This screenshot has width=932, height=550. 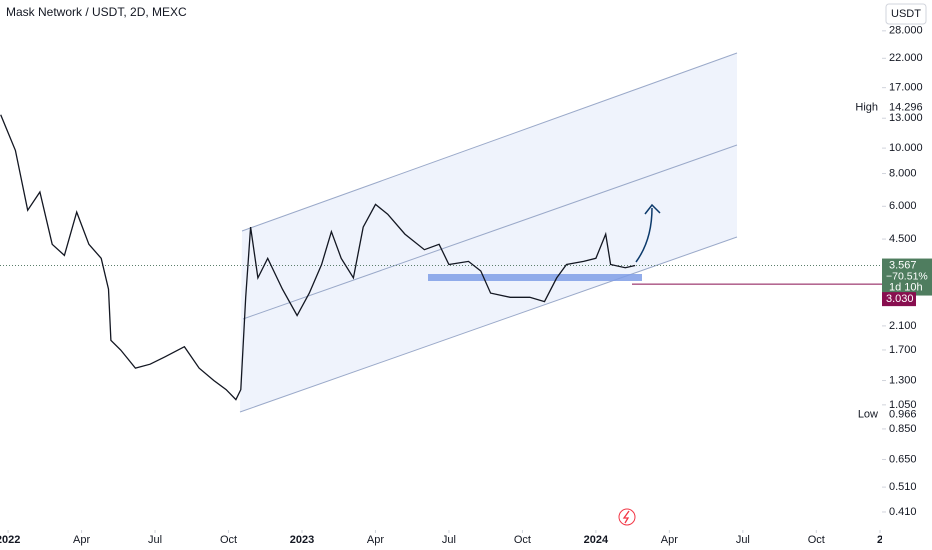 I want to click on last-price-badge, so click(x=907, y=277).